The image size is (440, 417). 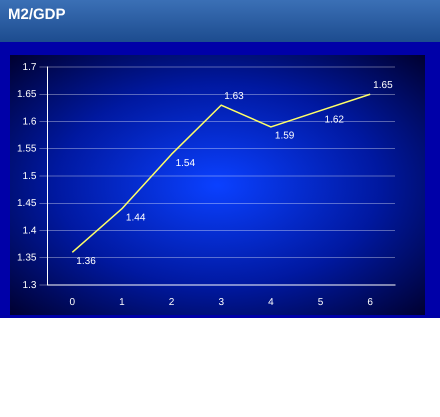 What do you see at coordinates (86, 262) in the screenshot?
I see `data-label: 1.36` at bounding box center [86, 262].